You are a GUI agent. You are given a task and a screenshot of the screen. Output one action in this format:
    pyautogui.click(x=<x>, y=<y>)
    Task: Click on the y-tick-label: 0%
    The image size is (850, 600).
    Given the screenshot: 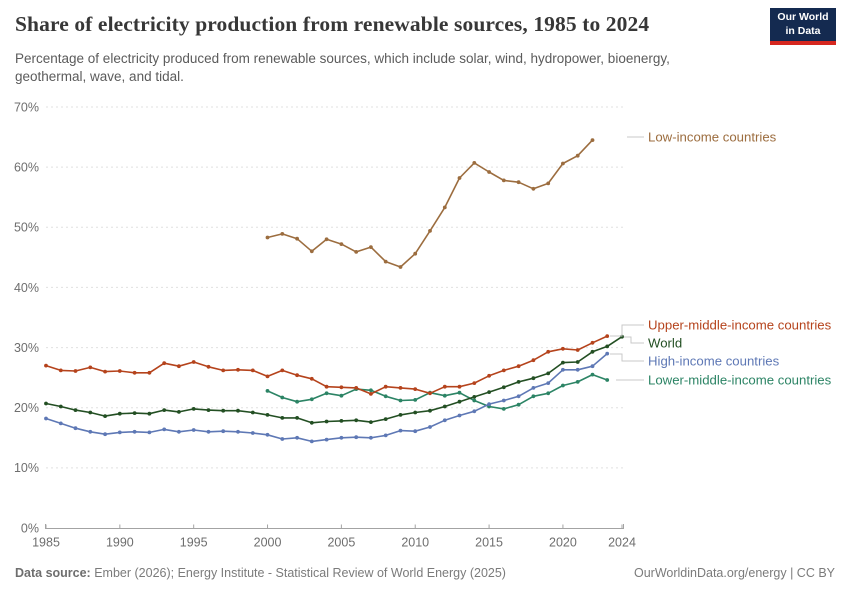 What is the action you would take?
    pyautogui.click(x=30, y=528)
    